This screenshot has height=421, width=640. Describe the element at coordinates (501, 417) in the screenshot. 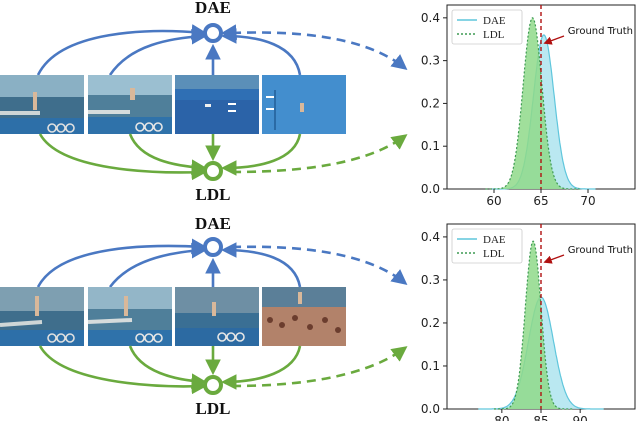

I see `x-tick-label: 80` at that location.